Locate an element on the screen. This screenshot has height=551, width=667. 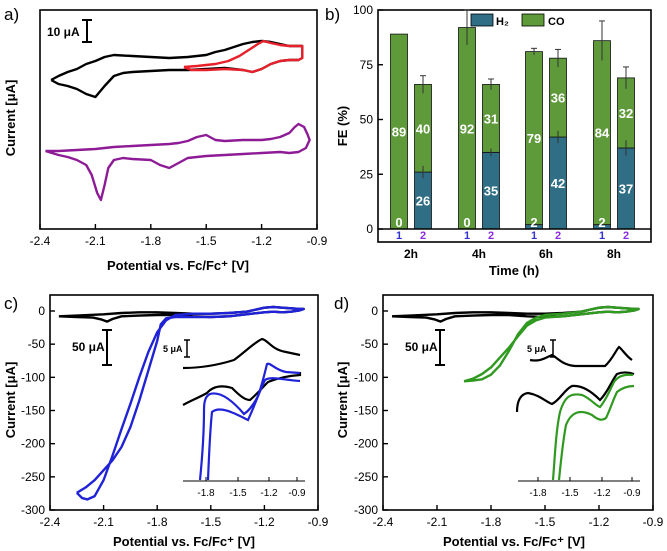
panel-c-inset-black-upper is located at coordinates (241, 353).